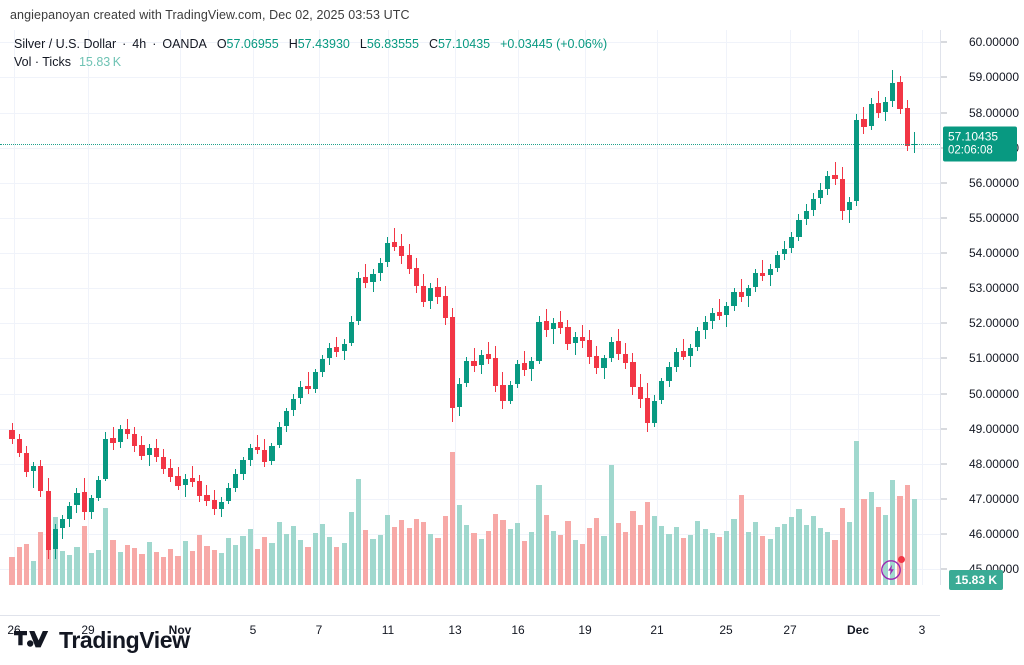 The image size is (1024, 665). Describe the element at coordinates (470, 630) in the screenshot. I see `time-axis: 26 29 Nov 5 7 11 13 16 19 21 25 27 Dec 3` at that location.